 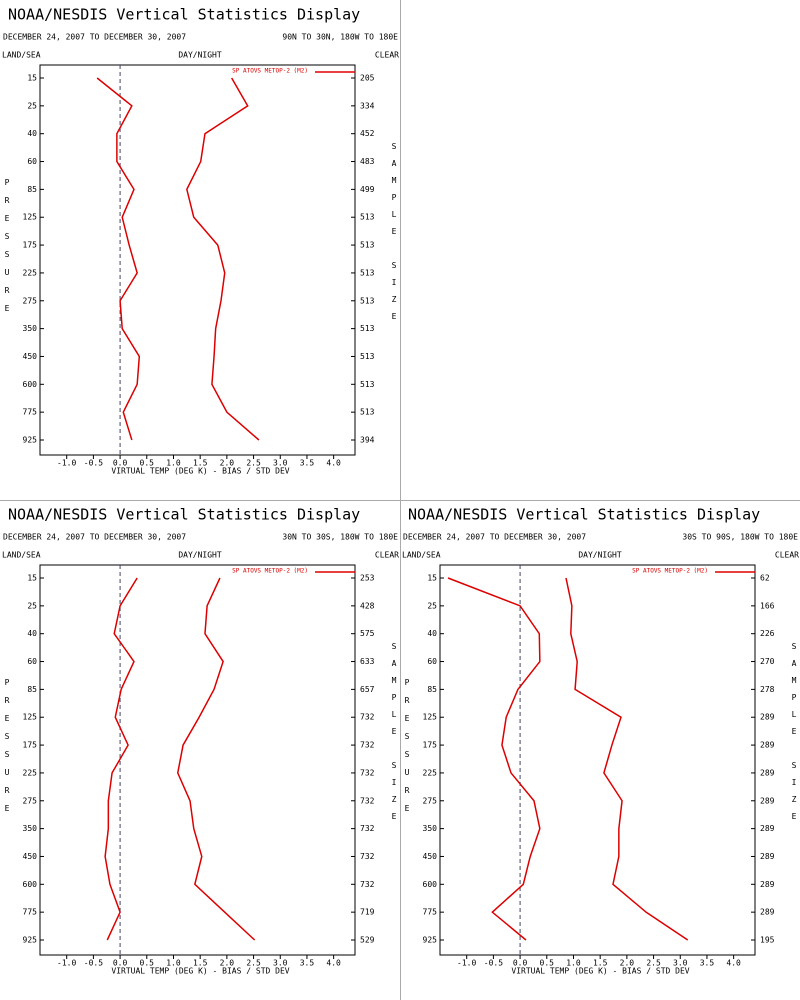 What do you see at coordinates (767, 605) in the screenshot?
I see `sample-size: 166` at bounding box center [767, 605].